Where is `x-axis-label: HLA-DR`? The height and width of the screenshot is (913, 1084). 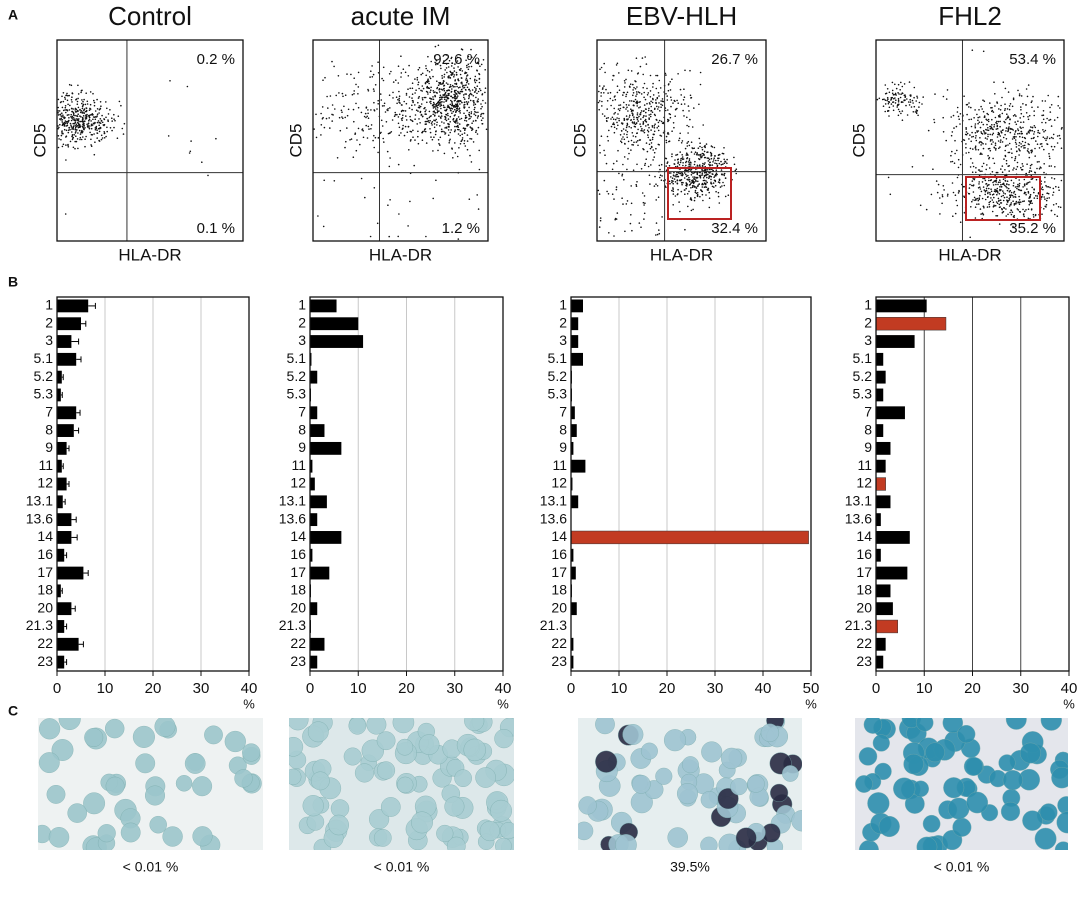
x-axis-label: HLA-DR is located at coordinates (149, 254).